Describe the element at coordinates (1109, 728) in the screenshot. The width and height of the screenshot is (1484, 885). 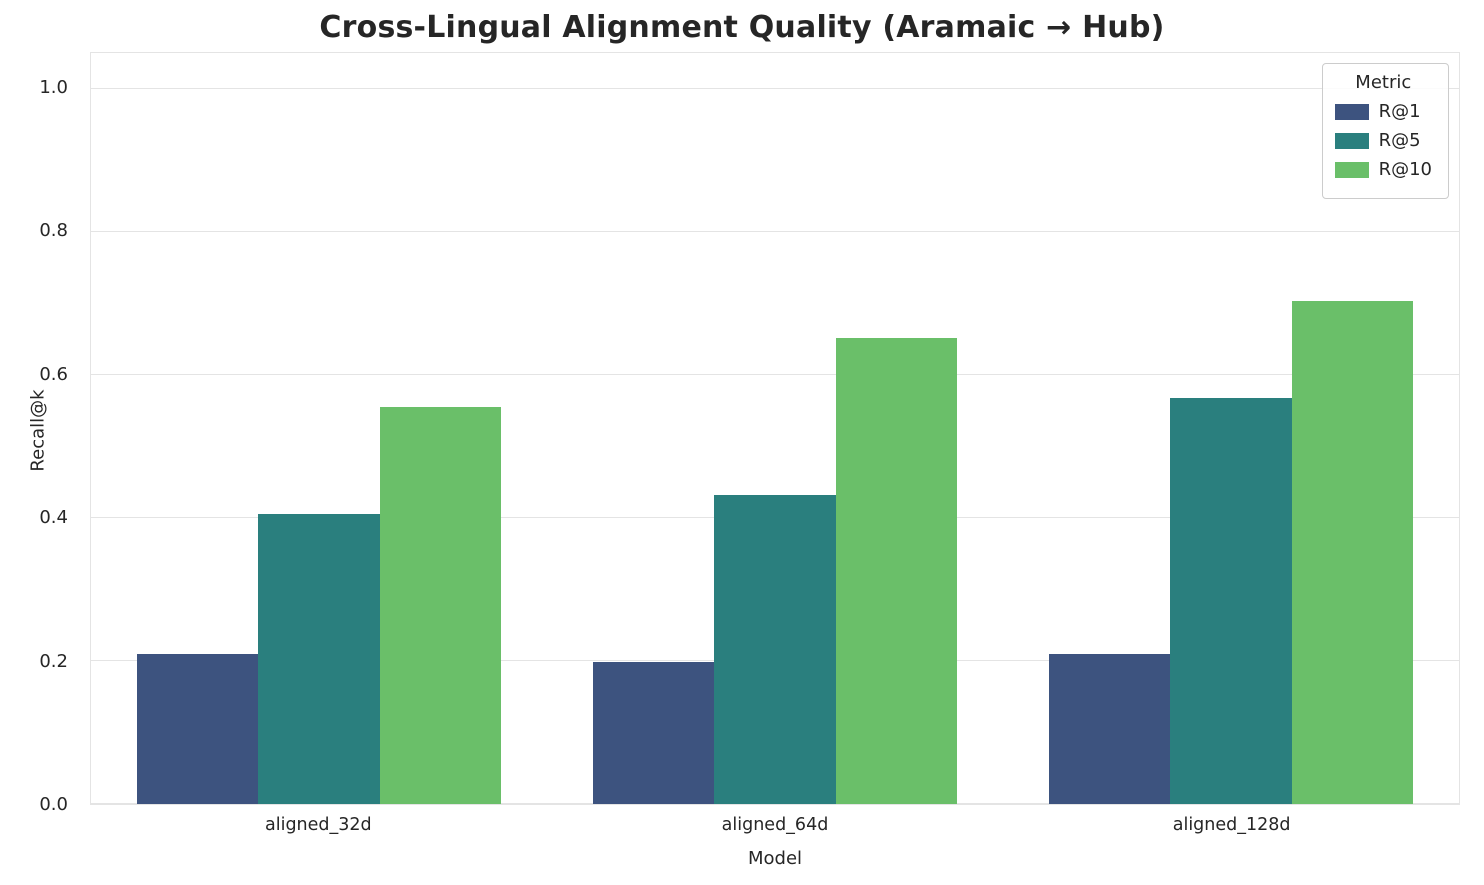
I see `bar-R@1-aligned_128d` at that location.